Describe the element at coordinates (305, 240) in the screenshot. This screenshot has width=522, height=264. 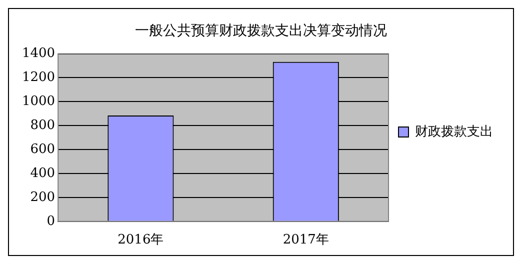
I see `x-tick-label: 2017年` at that location.